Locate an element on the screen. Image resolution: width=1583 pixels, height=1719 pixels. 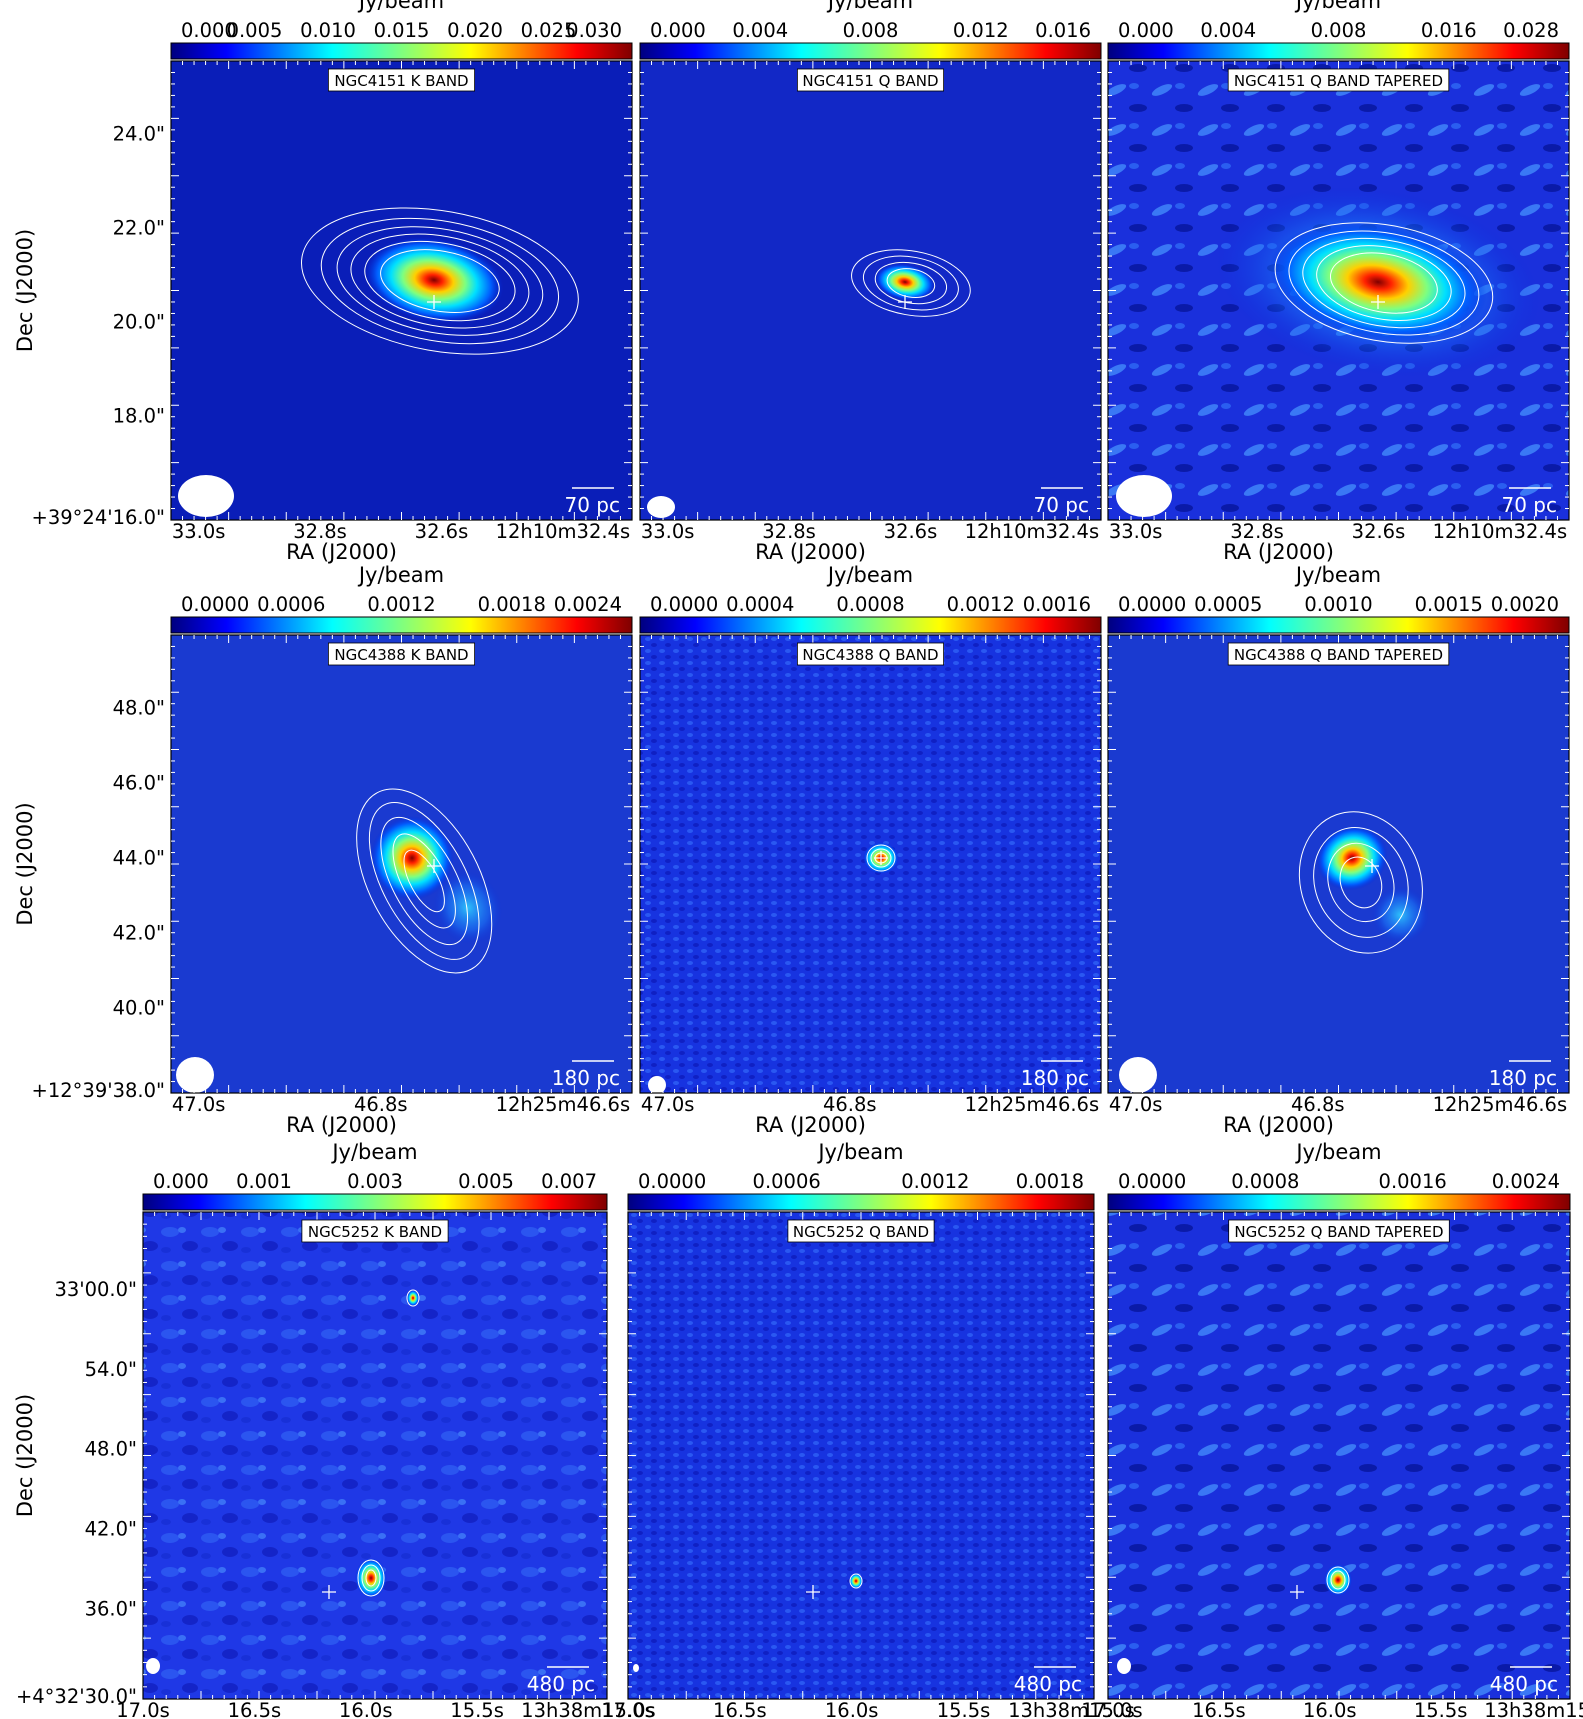
panel-label: NGC4151 Q BAND is located at coordinates (870, 81).